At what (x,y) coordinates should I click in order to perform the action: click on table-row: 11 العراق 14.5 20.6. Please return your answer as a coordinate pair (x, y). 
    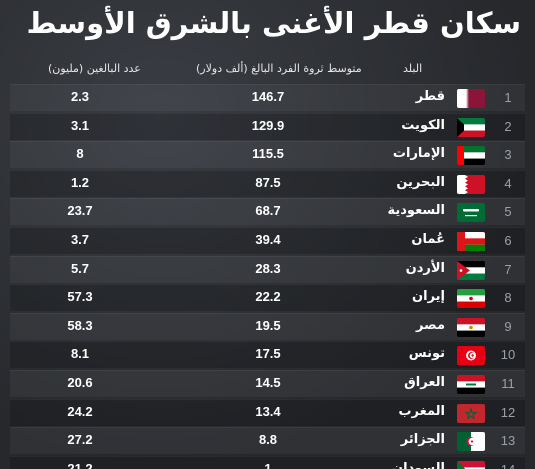
    Looking at the image, I should click on (267, 383).